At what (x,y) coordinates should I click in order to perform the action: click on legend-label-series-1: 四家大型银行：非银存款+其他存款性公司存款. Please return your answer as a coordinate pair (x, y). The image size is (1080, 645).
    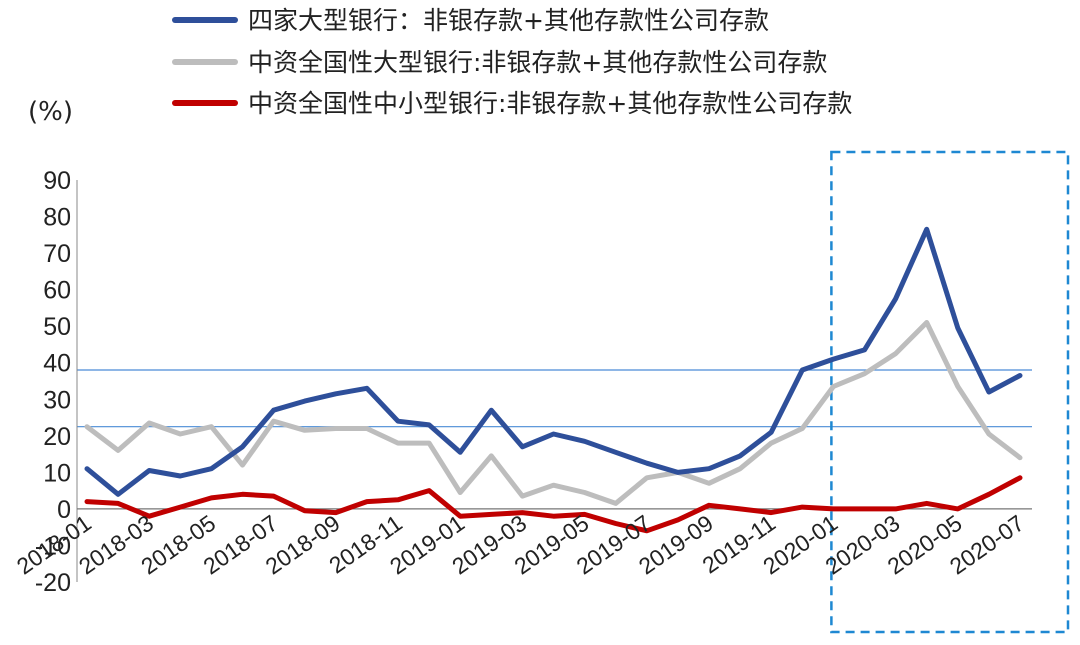
    Looking at the image, I should click on (508, 20).